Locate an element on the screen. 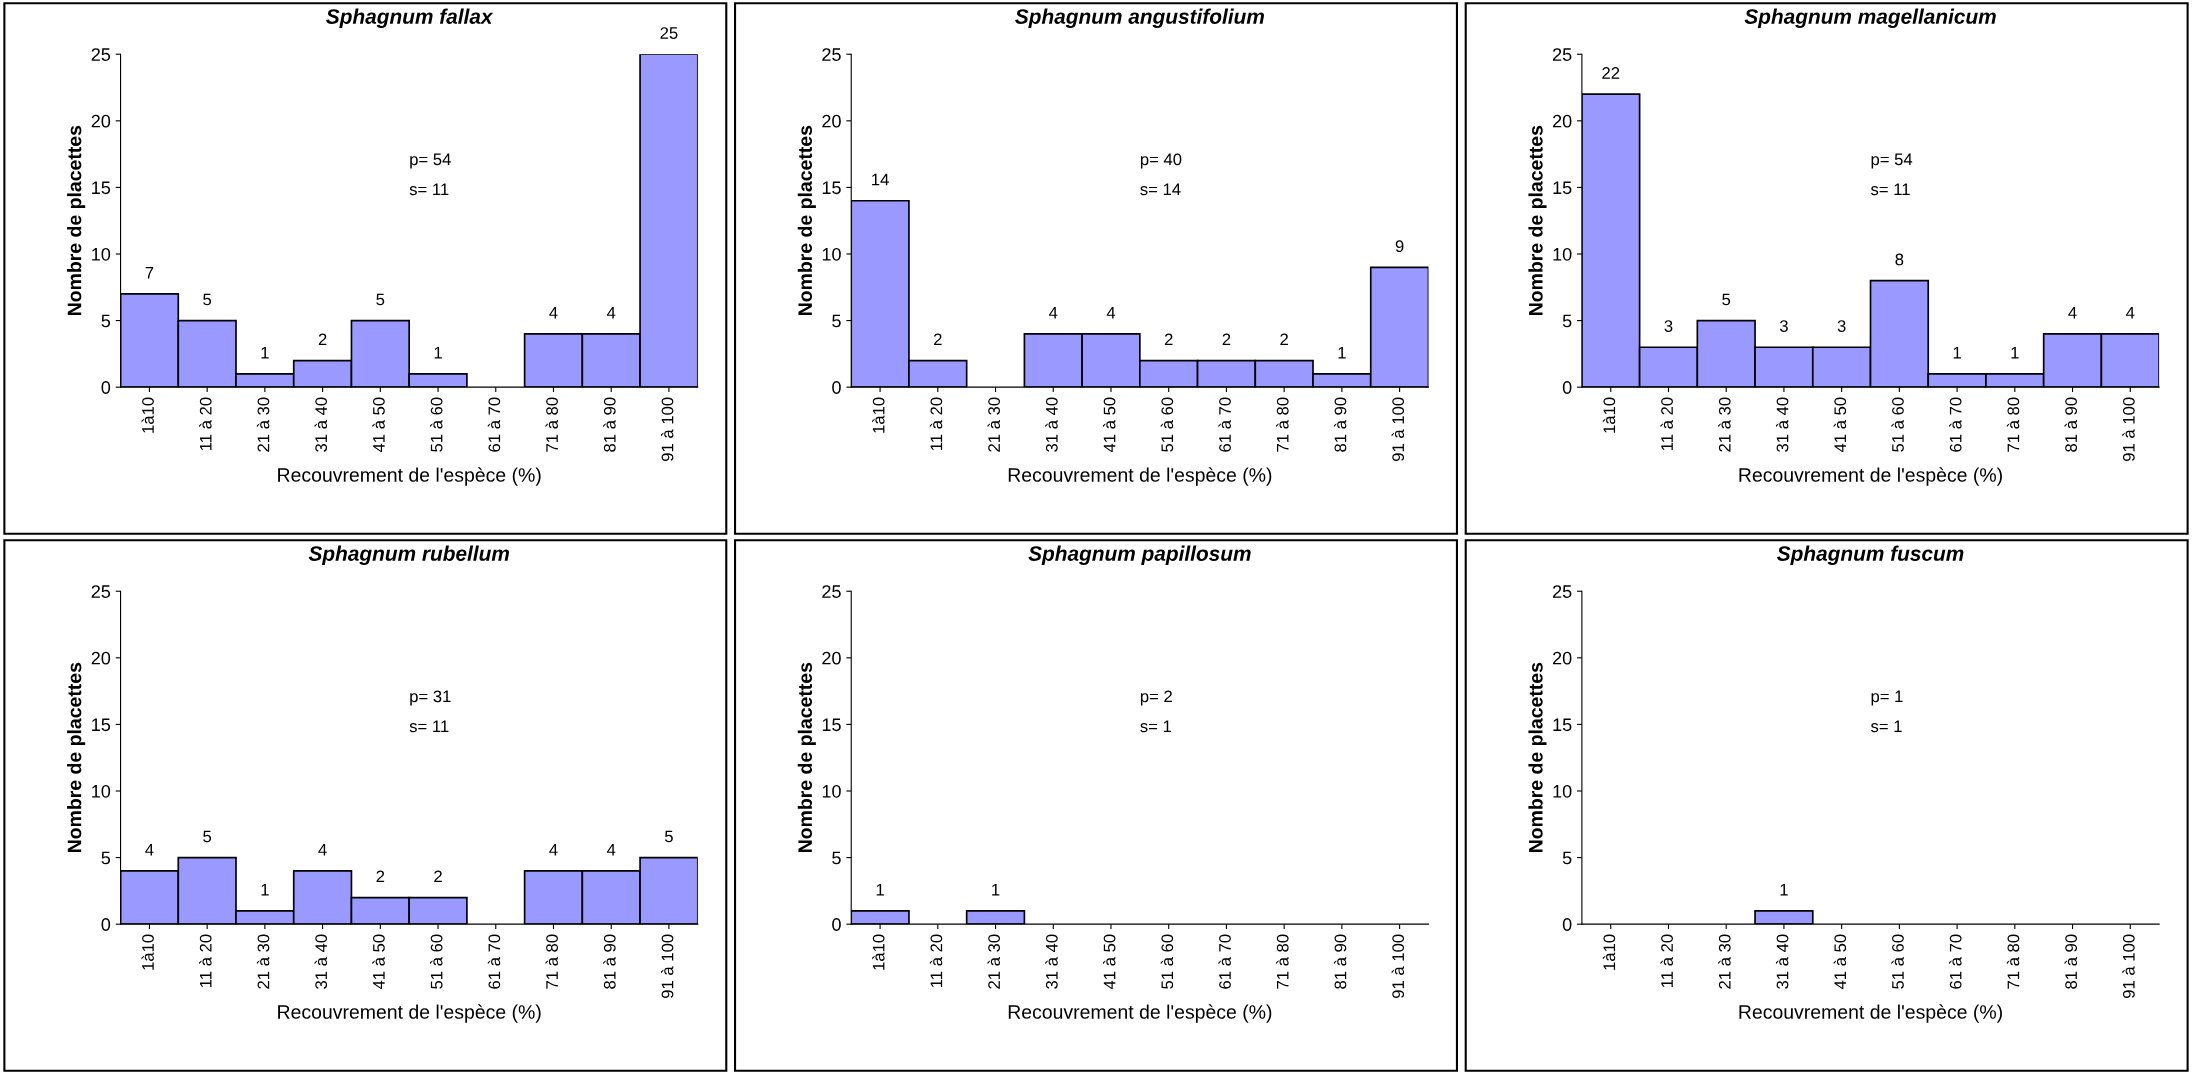 Image resolution: width=2192 pixels, height=1074 pixels. data-label: 3 is located at coordinates (1783, 326).